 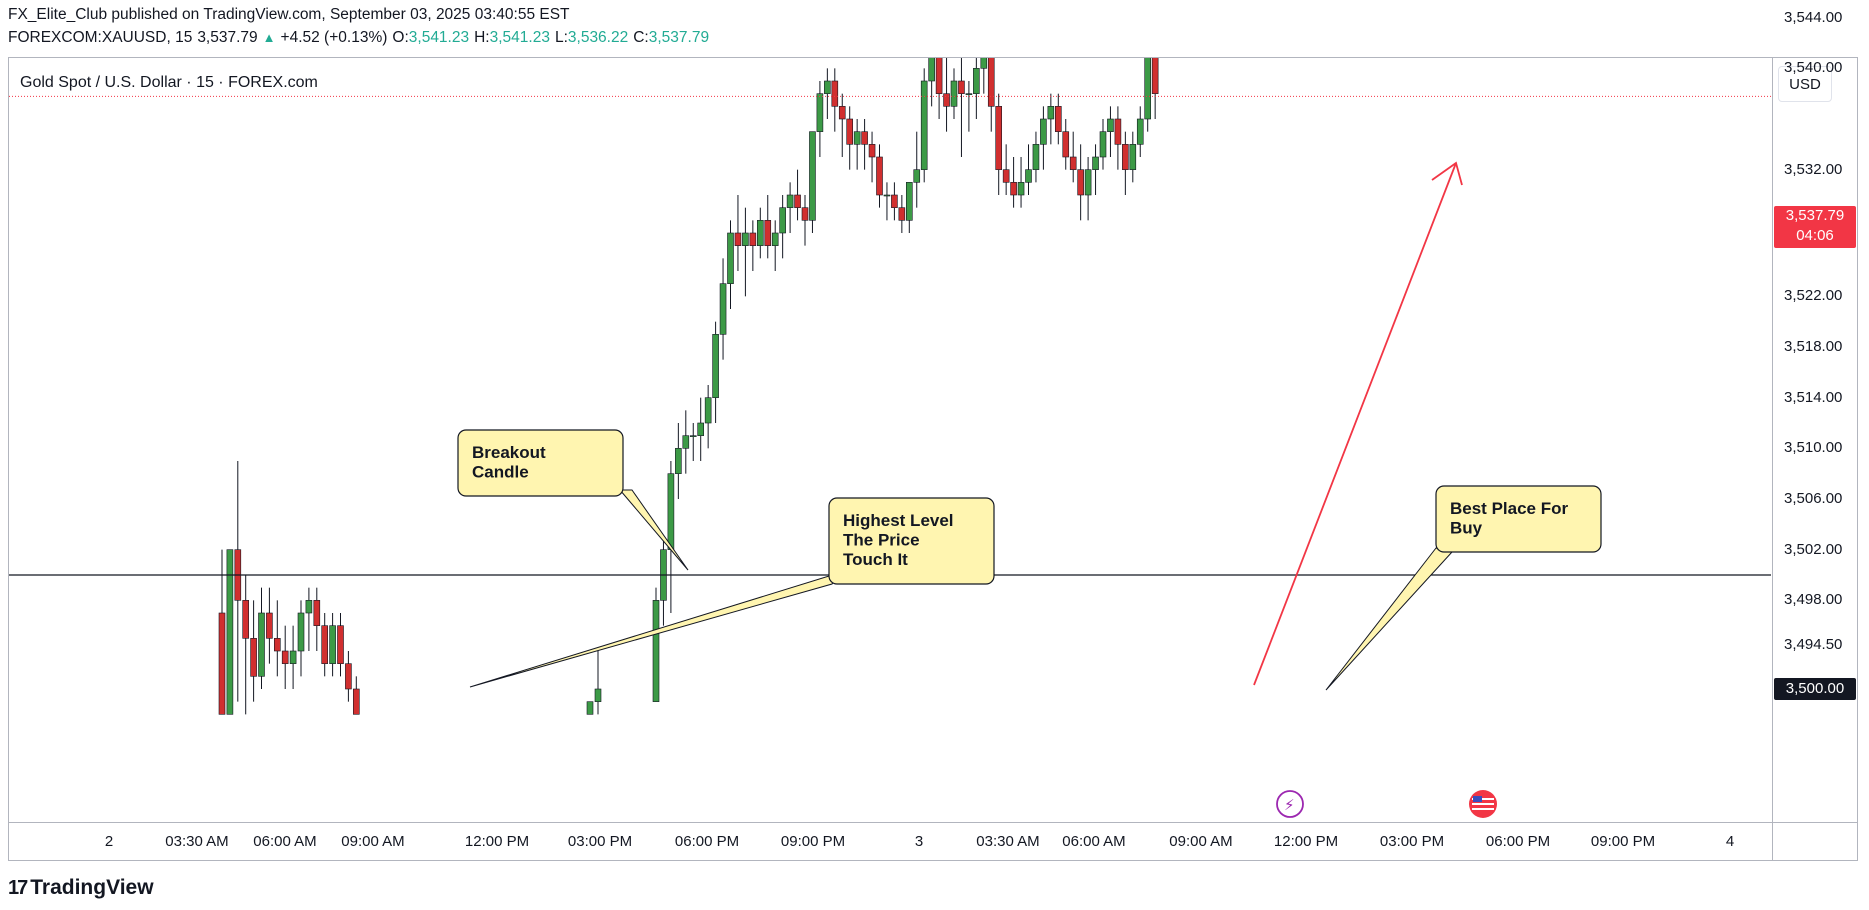 What do you see at coordinates (1813, 346) in the screenshot?
I see `y-tick-label: 3,518.00` at bounding box center [1813, 346].